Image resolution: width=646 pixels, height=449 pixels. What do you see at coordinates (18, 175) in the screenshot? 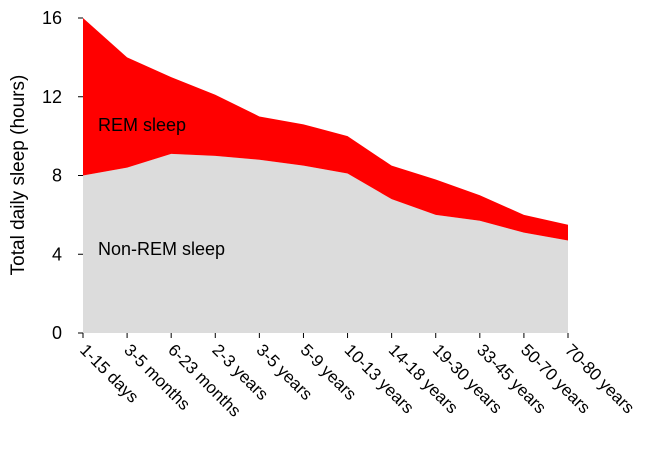
I see `y-axis-label: Total daily sleep (hours)` at bounding box center [18, 175].